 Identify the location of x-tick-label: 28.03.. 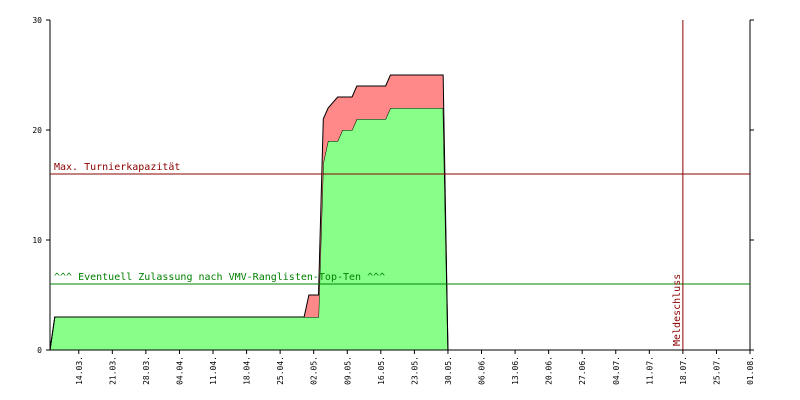
(146, 370).